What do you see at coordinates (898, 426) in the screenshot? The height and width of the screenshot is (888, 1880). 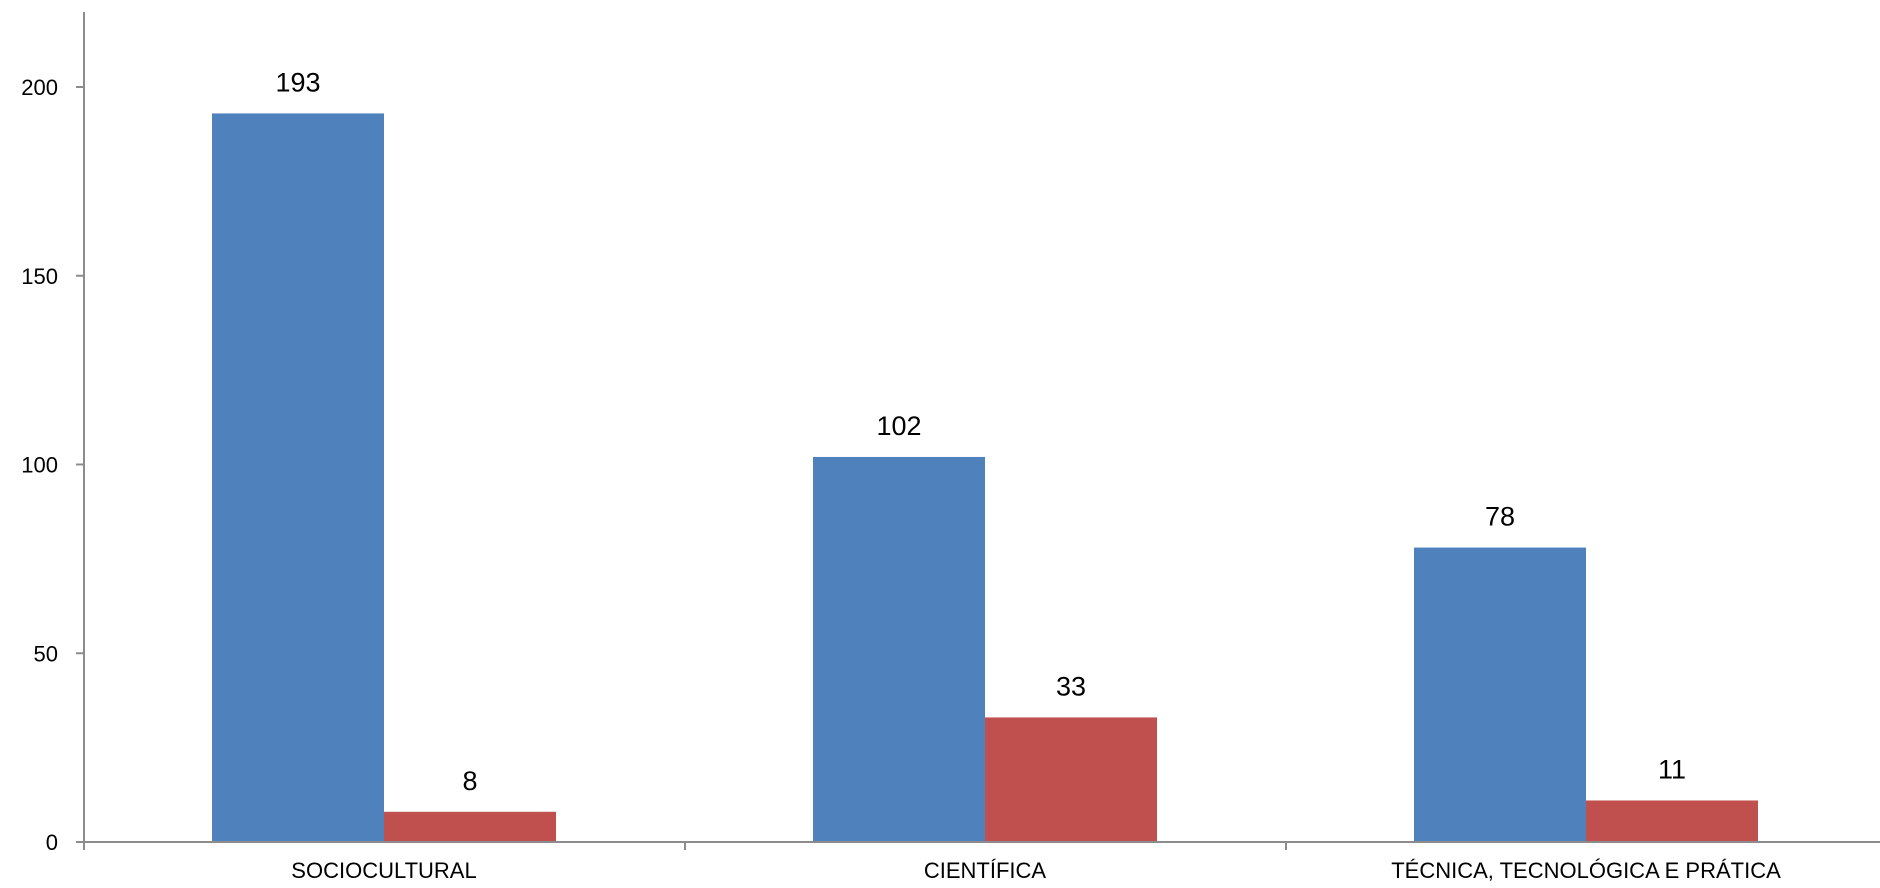 I see `data-label: 102` at bounding box center [898, 426].